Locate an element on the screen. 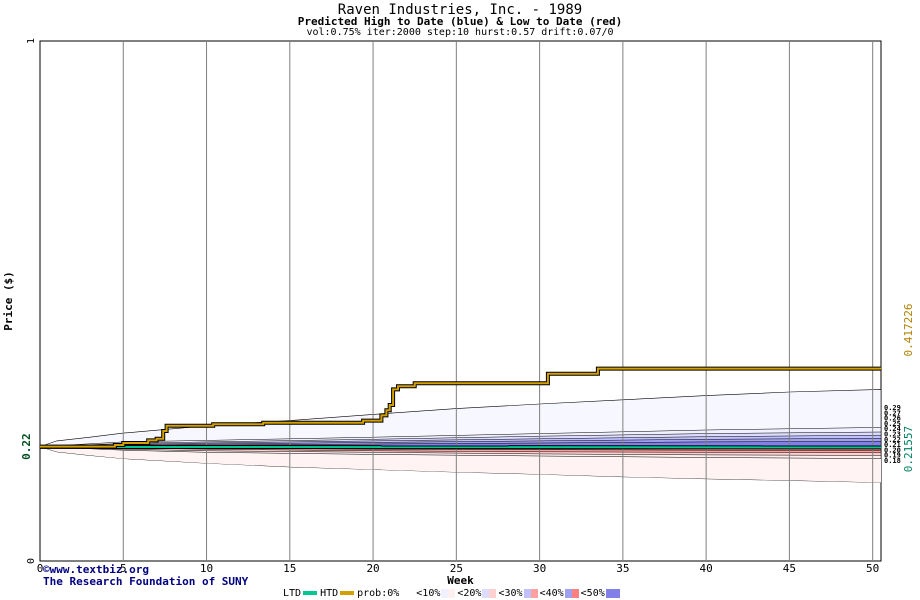 This screenshot has width=920, height=600. y-tick-label-1: 1 is located at coordinates (31, 41).